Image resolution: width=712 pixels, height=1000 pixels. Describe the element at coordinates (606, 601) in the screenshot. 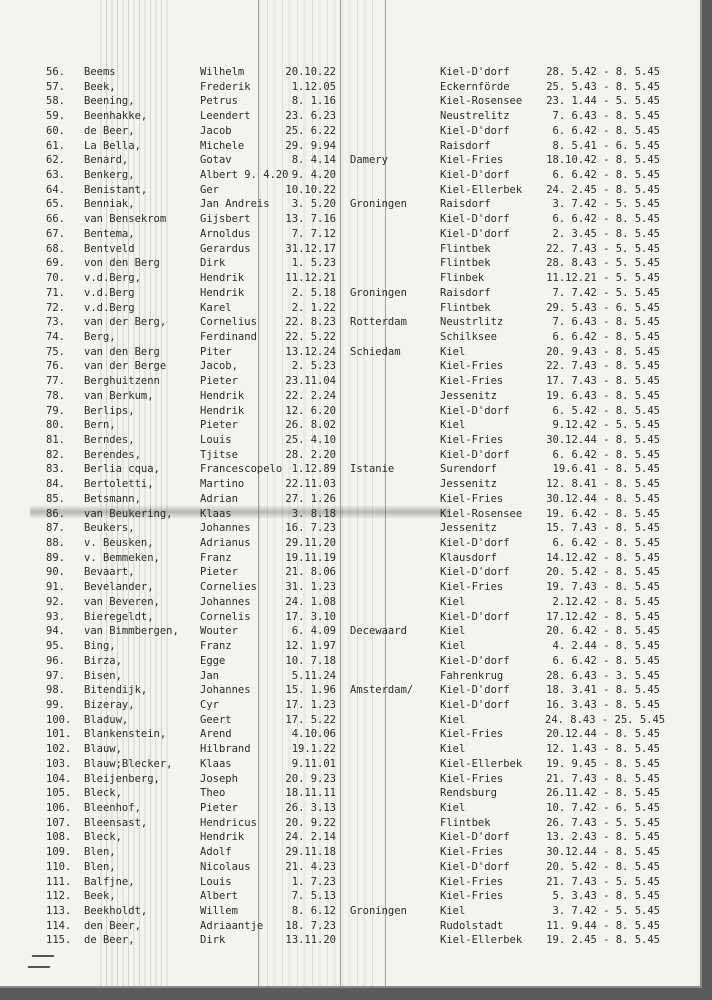

I see `period: 2.12.42 - 8. 5.45` at that location.